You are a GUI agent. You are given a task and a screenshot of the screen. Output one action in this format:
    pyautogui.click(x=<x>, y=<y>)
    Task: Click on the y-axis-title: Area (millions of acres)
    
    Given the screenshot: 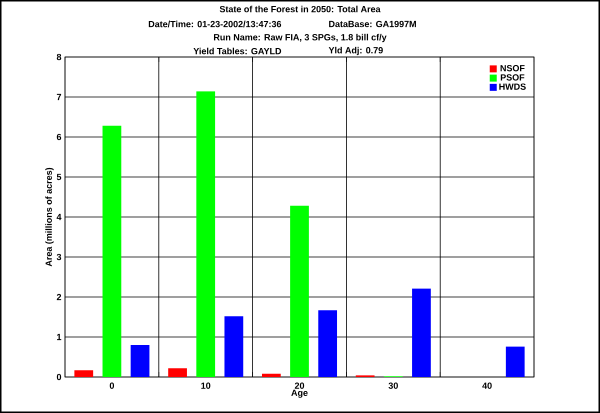 What is the action you would take?
    pyautogui.click(x=49, y=217)
    